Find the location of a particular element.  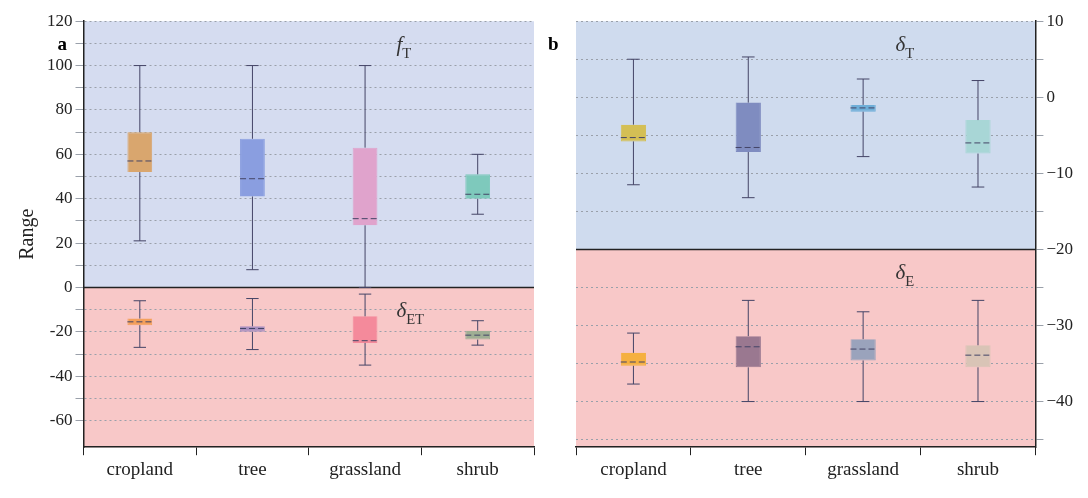

y-tick-label: 60 is located at coordinates (64, 153).